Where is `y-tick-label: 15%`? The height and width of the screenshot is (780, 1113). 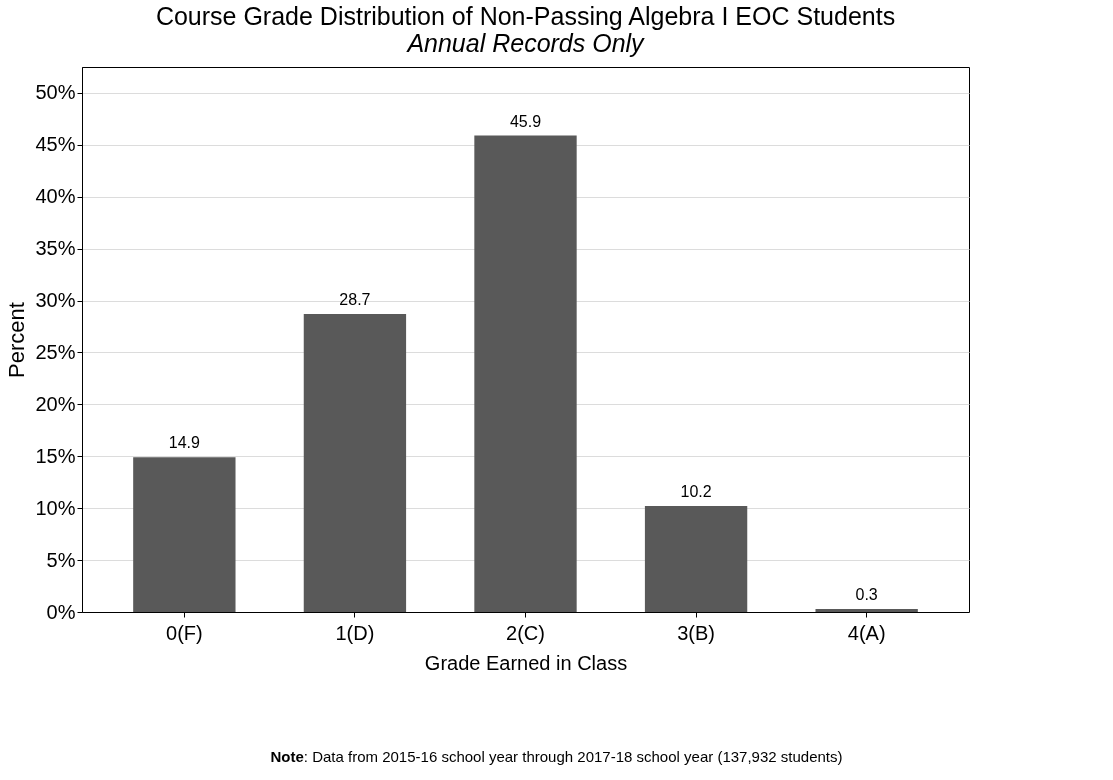
y-tick-label: 15% is located at coordinates (55, 455).